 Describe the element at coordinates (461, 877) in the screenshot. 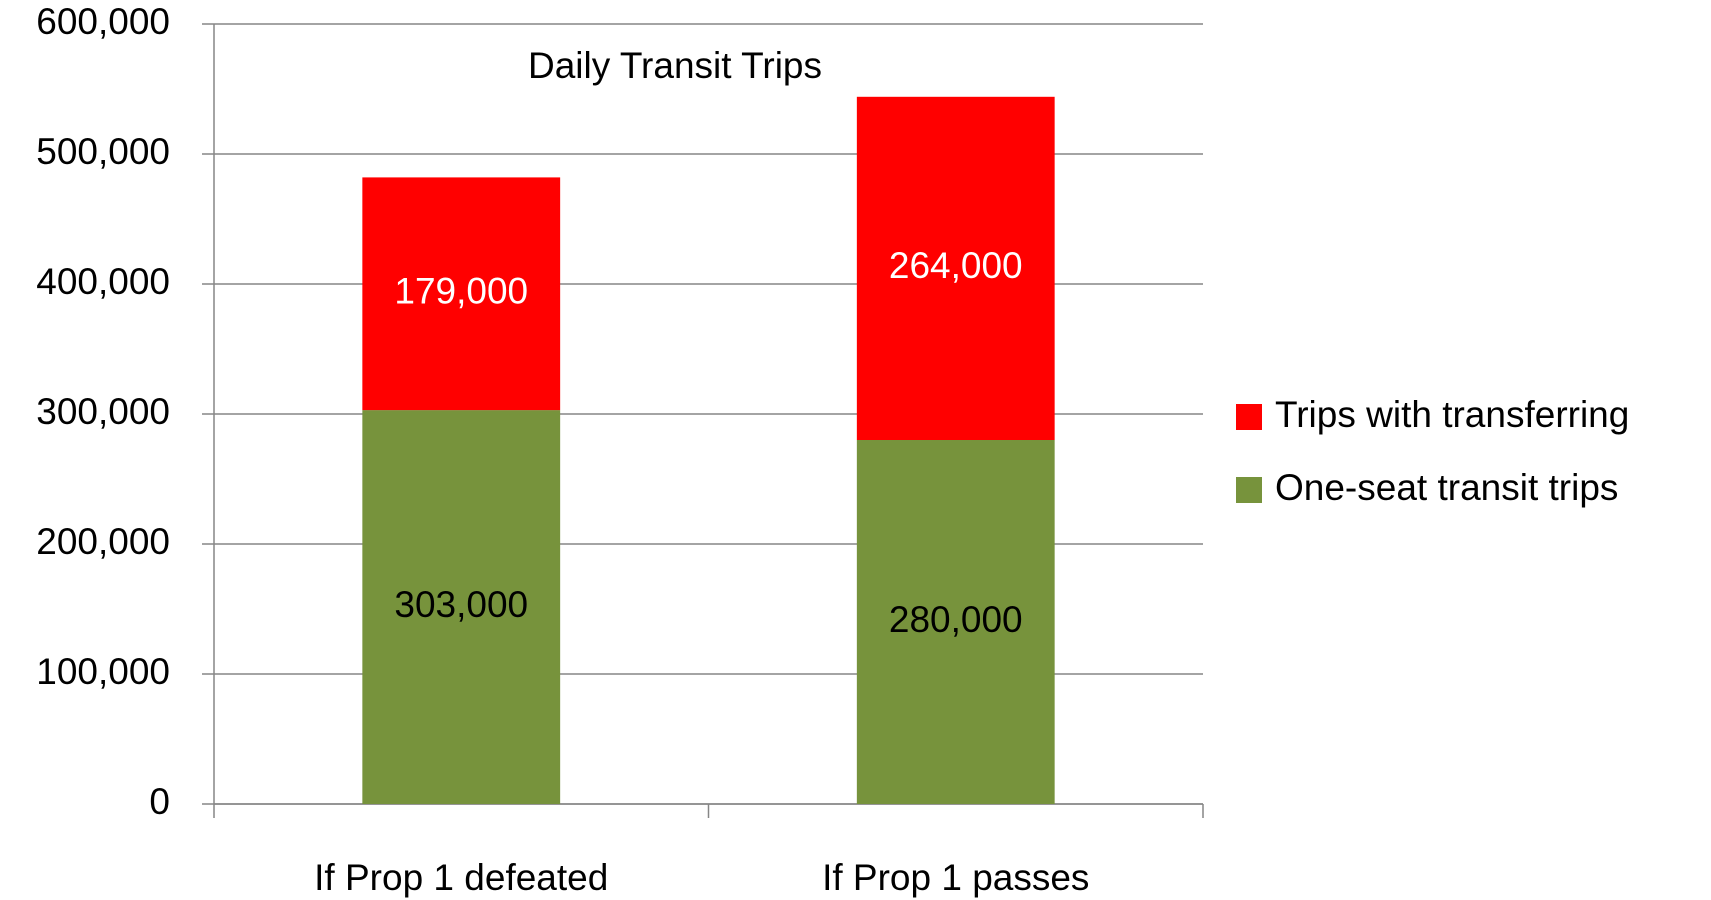

I see `x-tick-label: If Prop 1 defeated` at that location.